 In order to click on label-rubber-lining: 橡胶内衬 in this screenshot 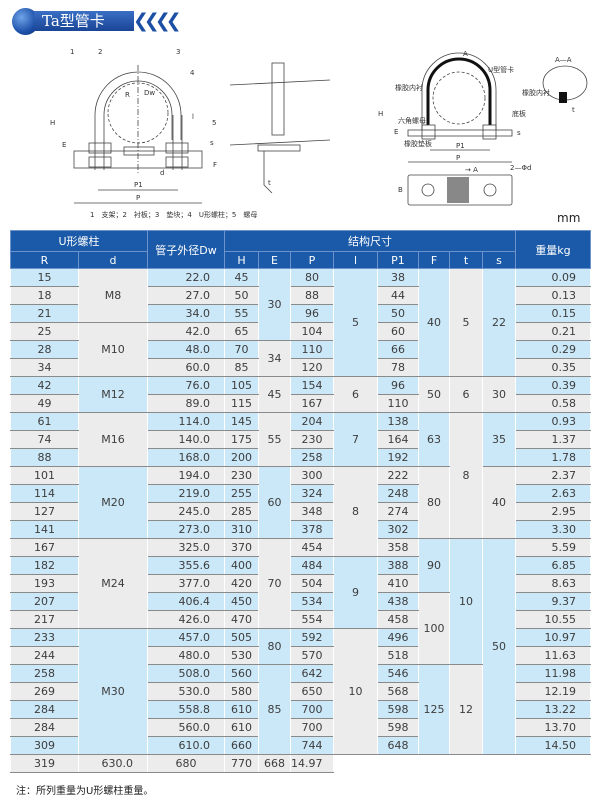, I will do `click(409, 87)`.